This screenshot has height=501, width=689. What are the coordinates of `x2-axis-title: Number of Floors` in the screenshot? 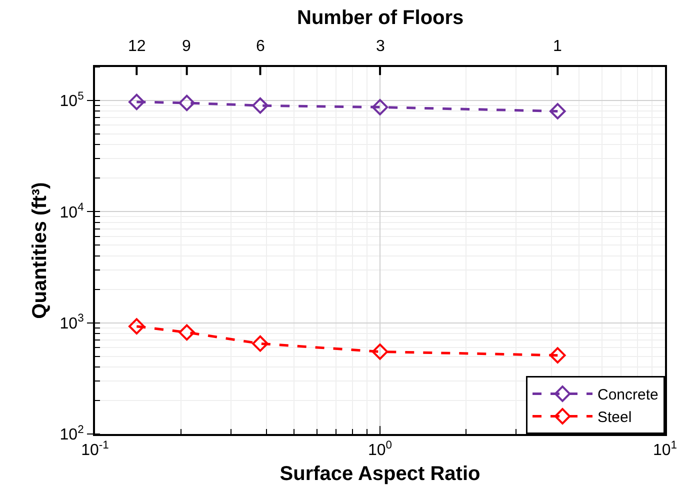 It's located at (380, 18).